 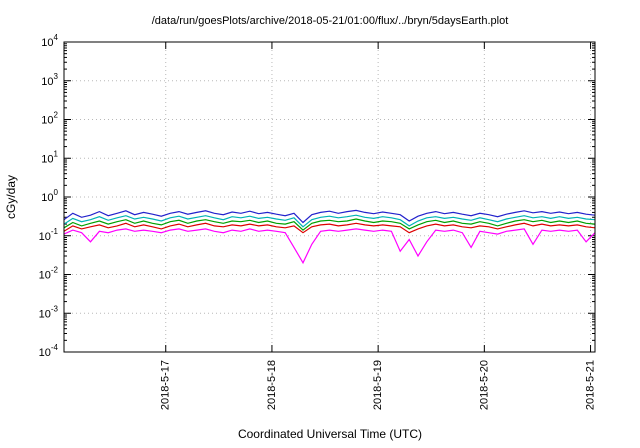 I want to click on series-line-flux-blue, so click(x=329, y=216).